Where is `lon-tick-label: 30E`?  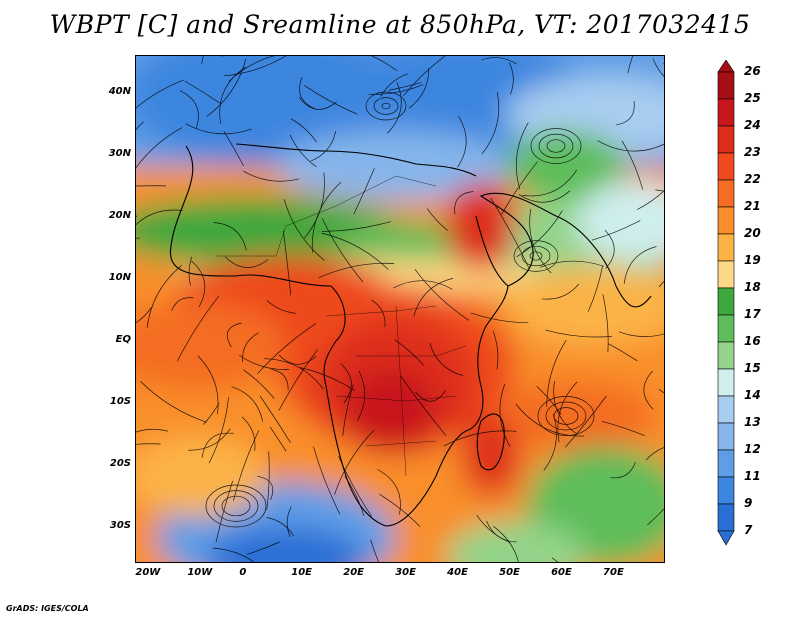
lon-tick-label: 30E is located at coordinates (405, 572).